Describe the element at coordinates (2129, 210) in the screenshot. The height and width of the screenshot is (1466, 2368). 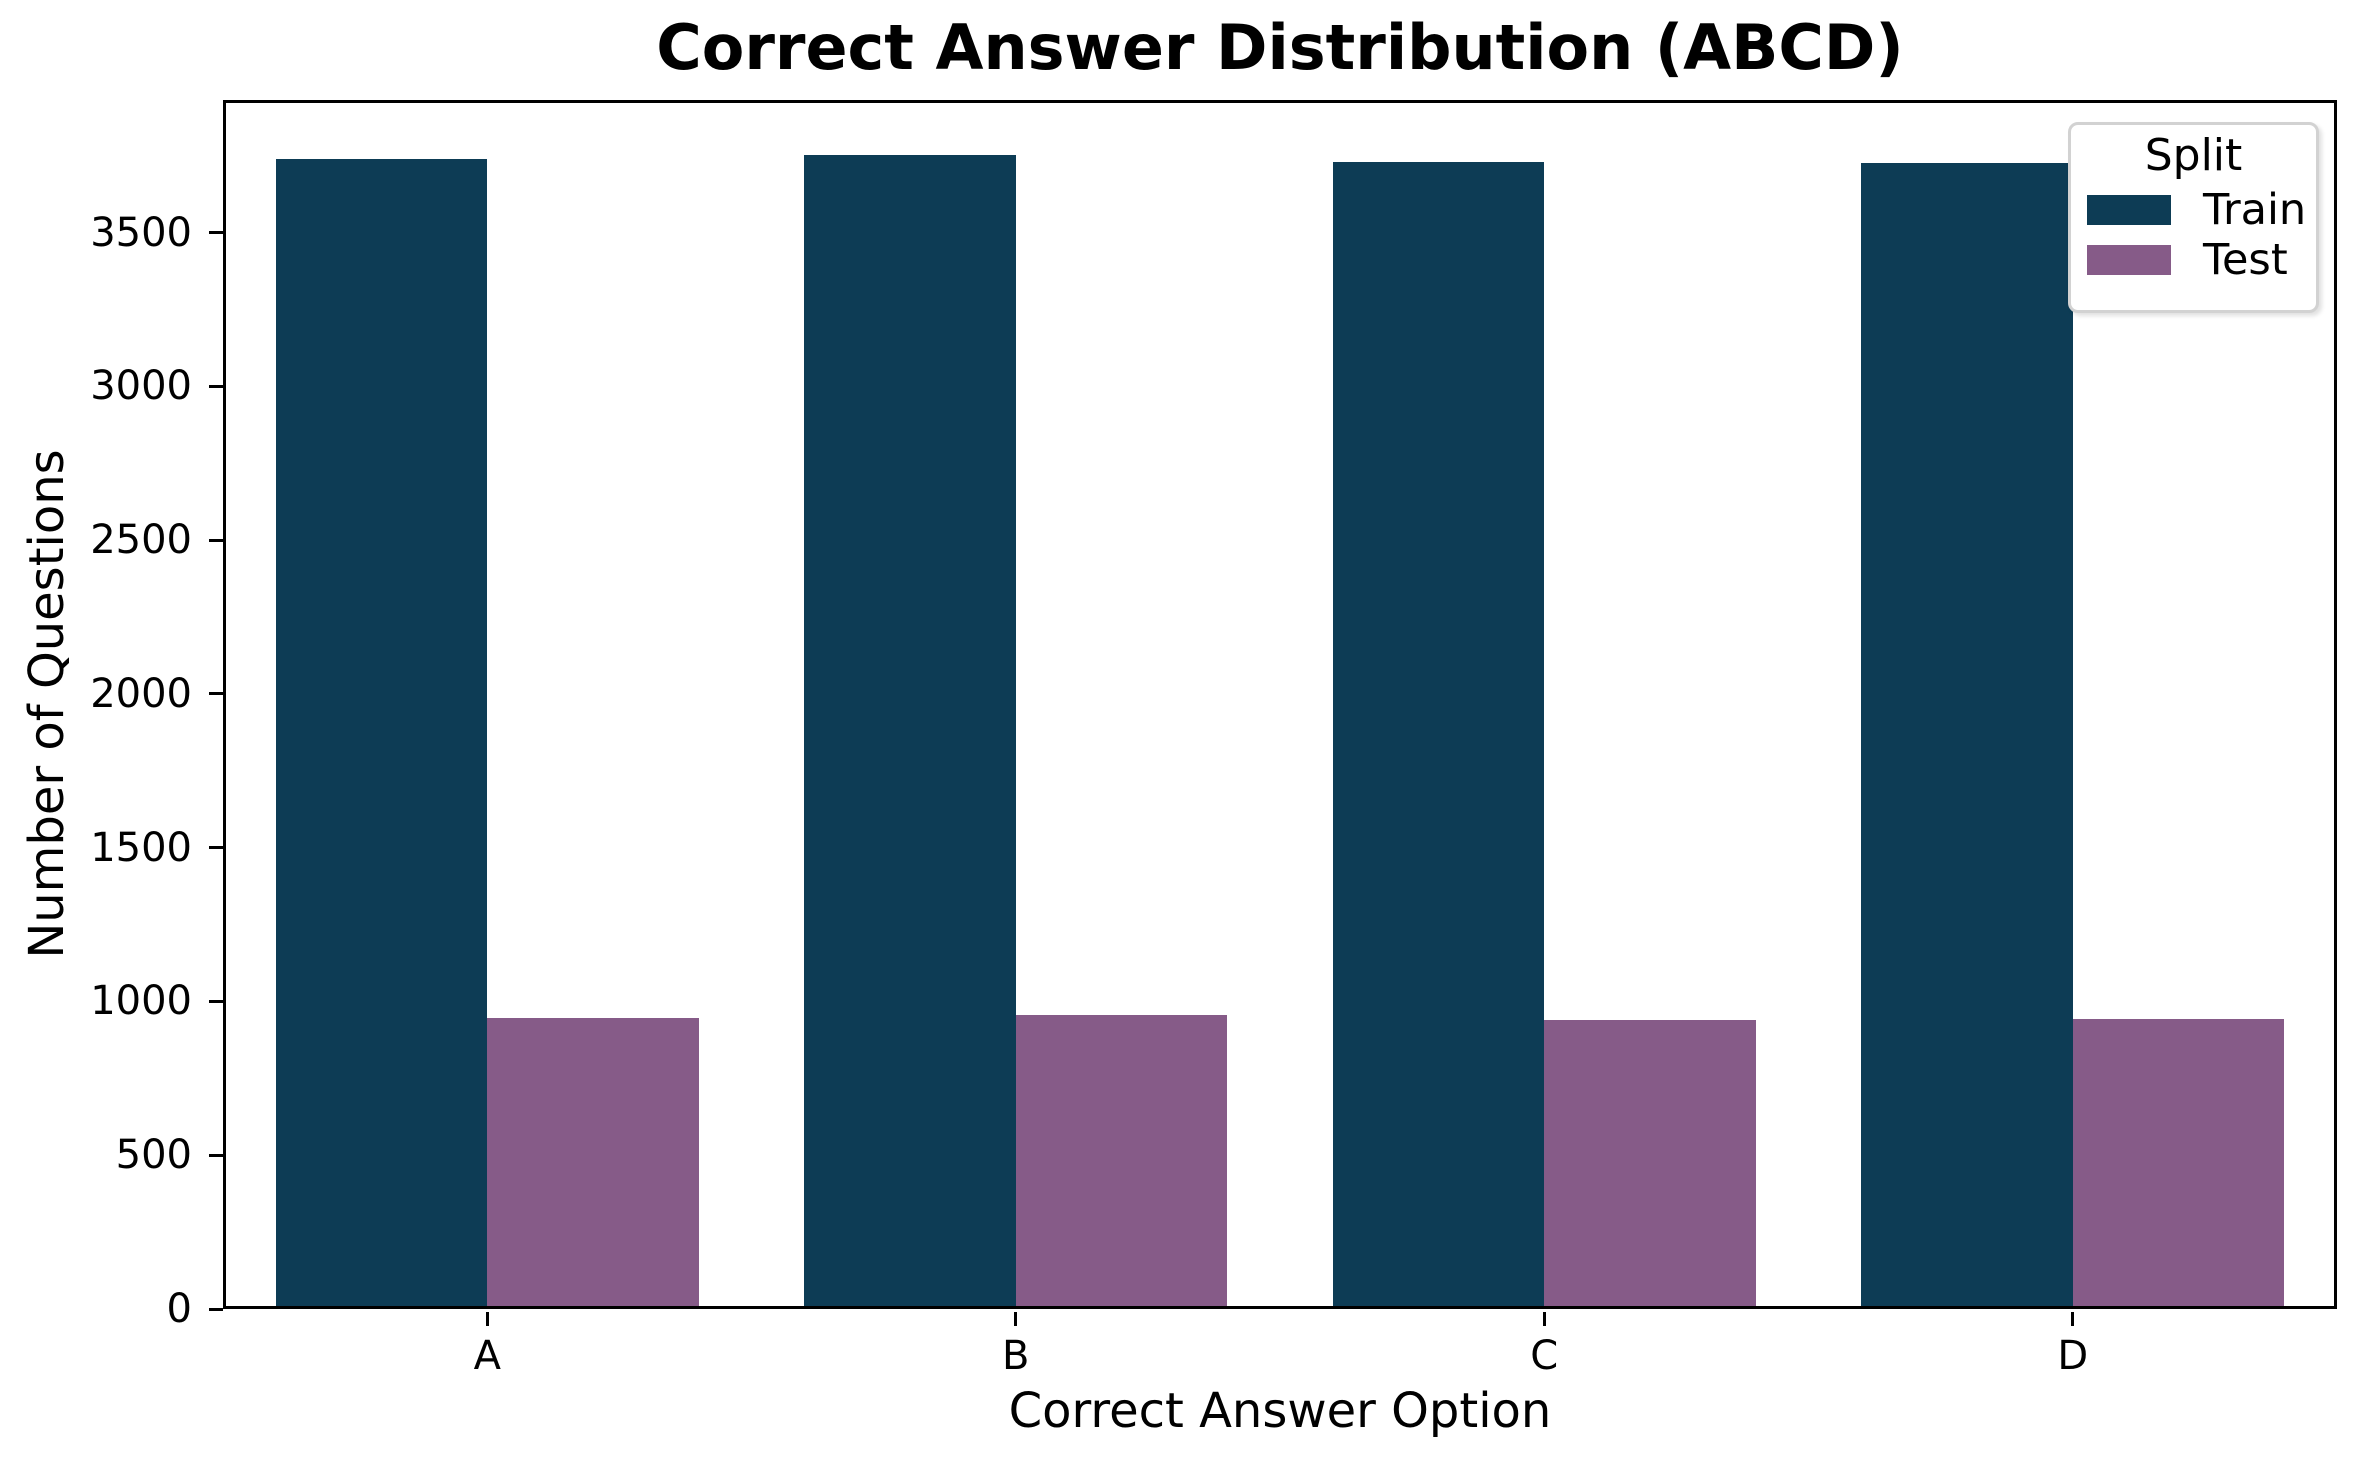
I see `legend-swatch-train` at that location.